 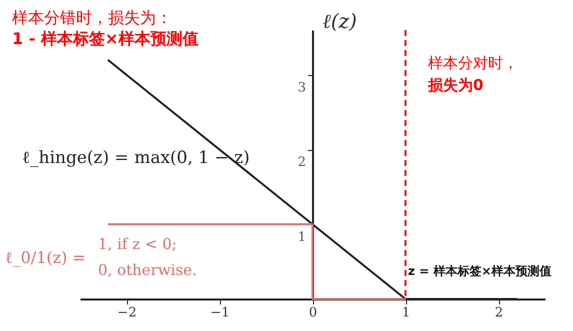 What do you see at coordinates (302, 162) in the screenshot?
I see `y-tick-label: 2` at bounding box center [302, 162].